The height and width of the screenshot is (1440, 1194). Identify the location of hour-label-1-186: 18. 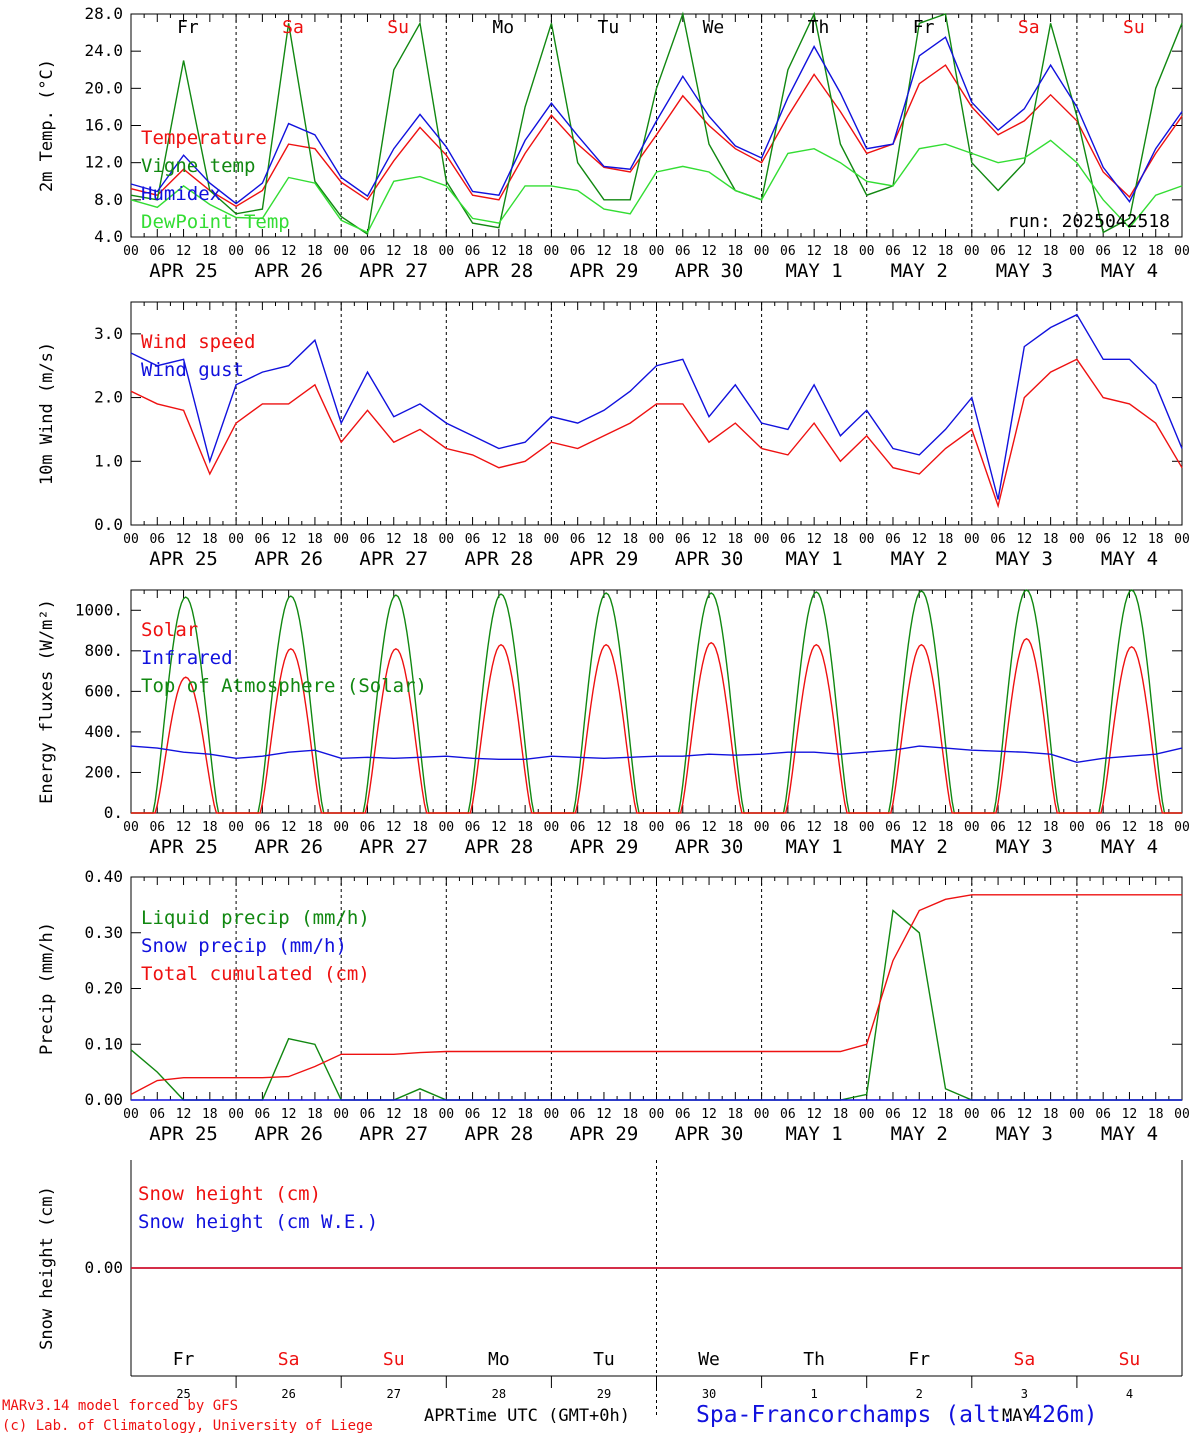
(946, 539).